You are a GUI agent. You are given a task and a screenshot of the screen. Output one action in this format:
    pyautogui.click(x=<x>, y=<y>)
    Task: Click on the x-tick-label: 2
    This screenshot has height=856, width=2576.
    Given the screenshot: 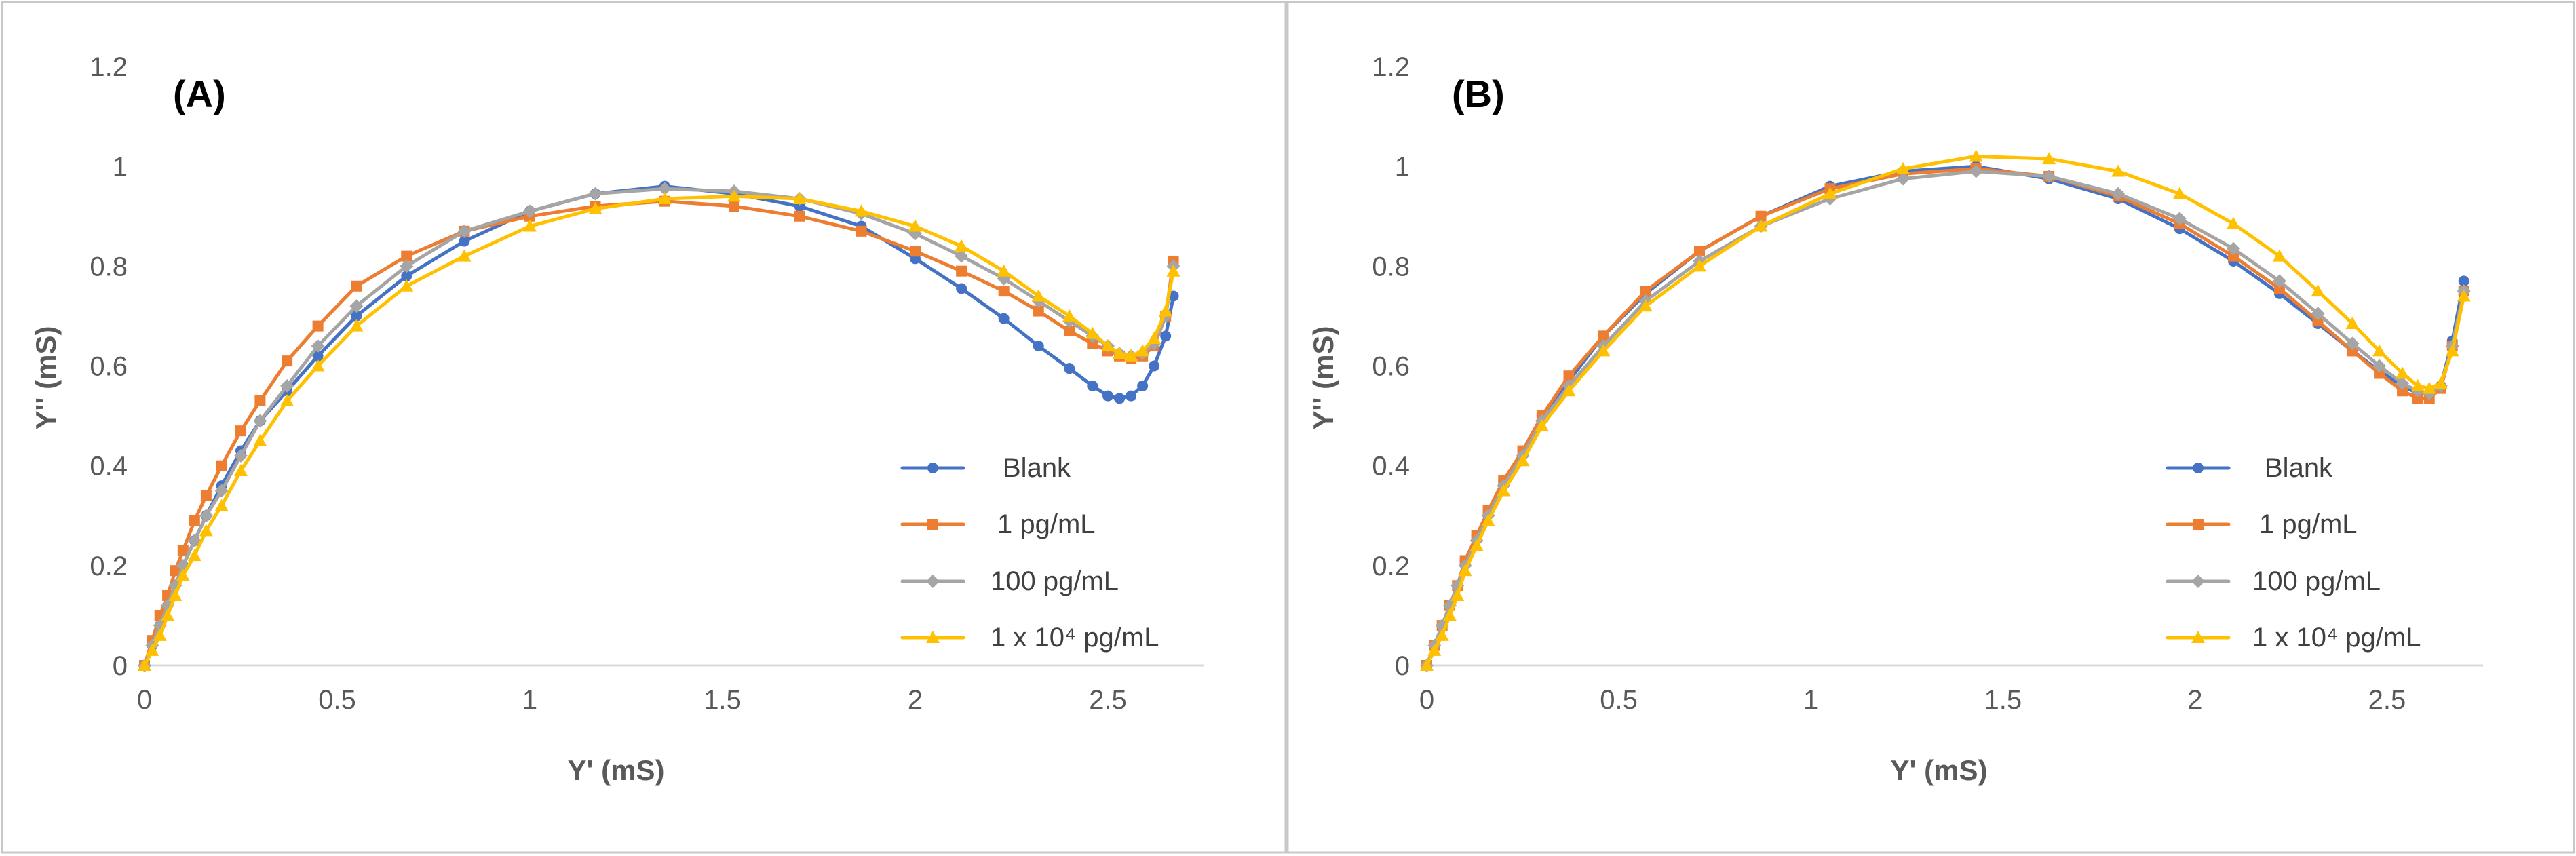 What is the action you would take?
    pyautogui.click(x=915, y=700)
    